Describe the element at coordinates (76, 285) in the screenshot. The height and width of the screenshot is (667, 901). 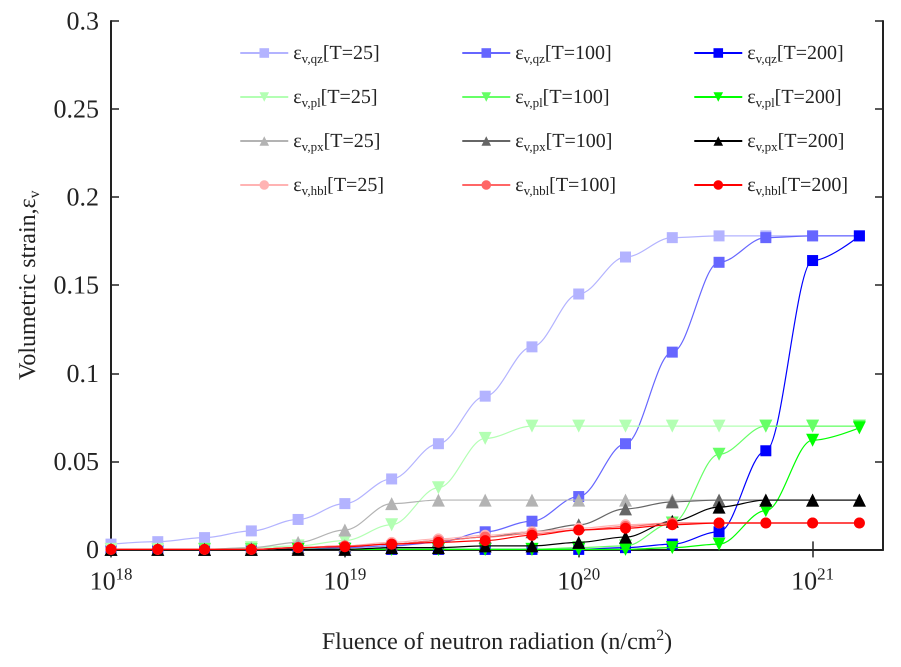
I see `y-tick-label: 0.15` at that location.